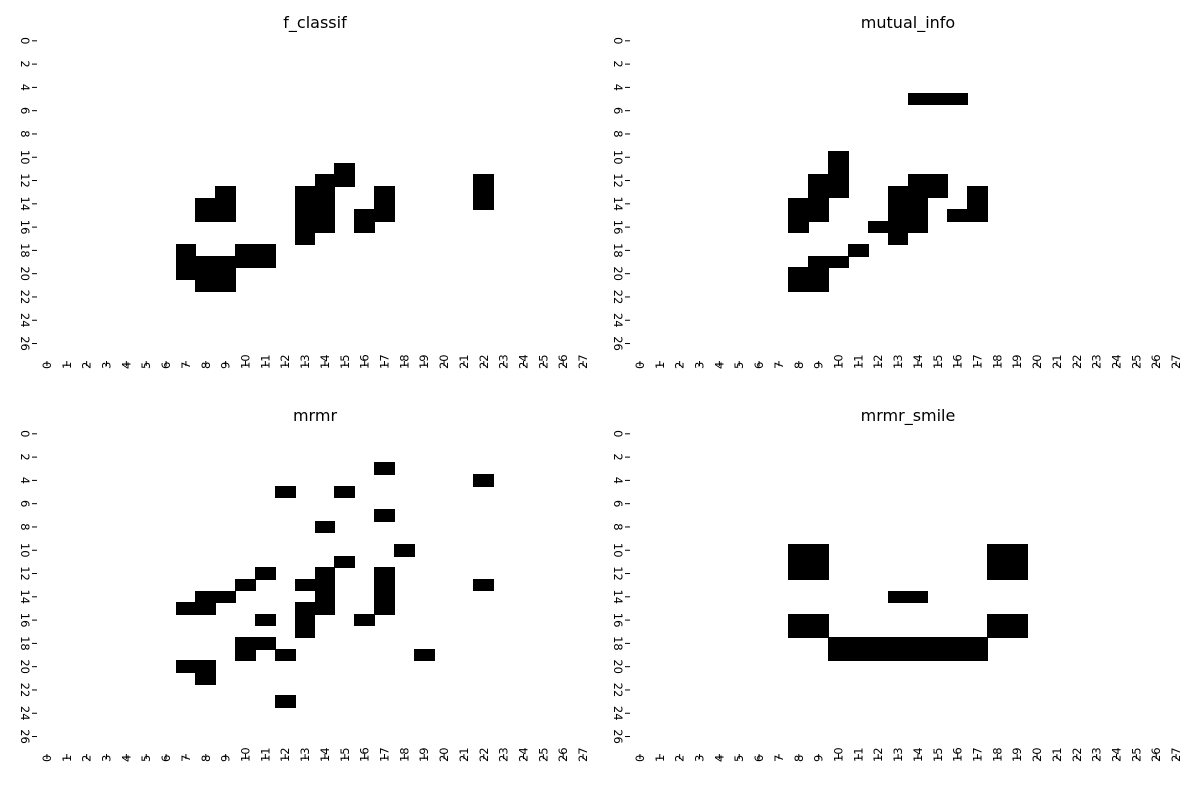 The height and width of the screenshot is (800, 1200). Describe the element at coordinates (700, 365) in the screenshot. I see `x-tick-label: 3` at that location.